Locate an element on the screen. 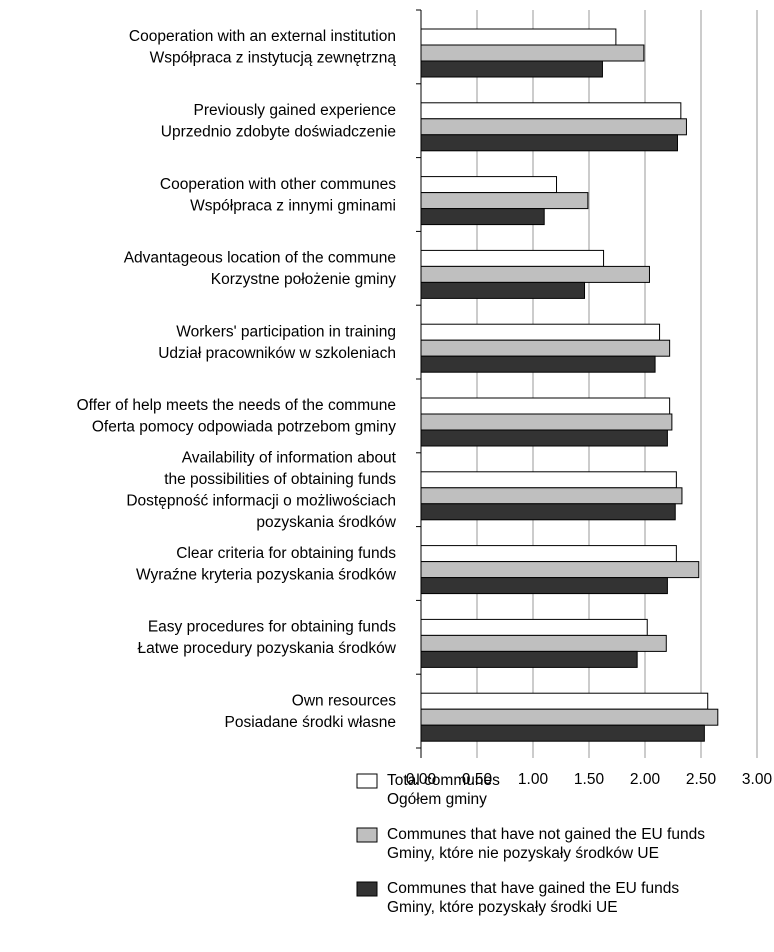  legend-label-line: Total communes is located at coordinates (443, 780).